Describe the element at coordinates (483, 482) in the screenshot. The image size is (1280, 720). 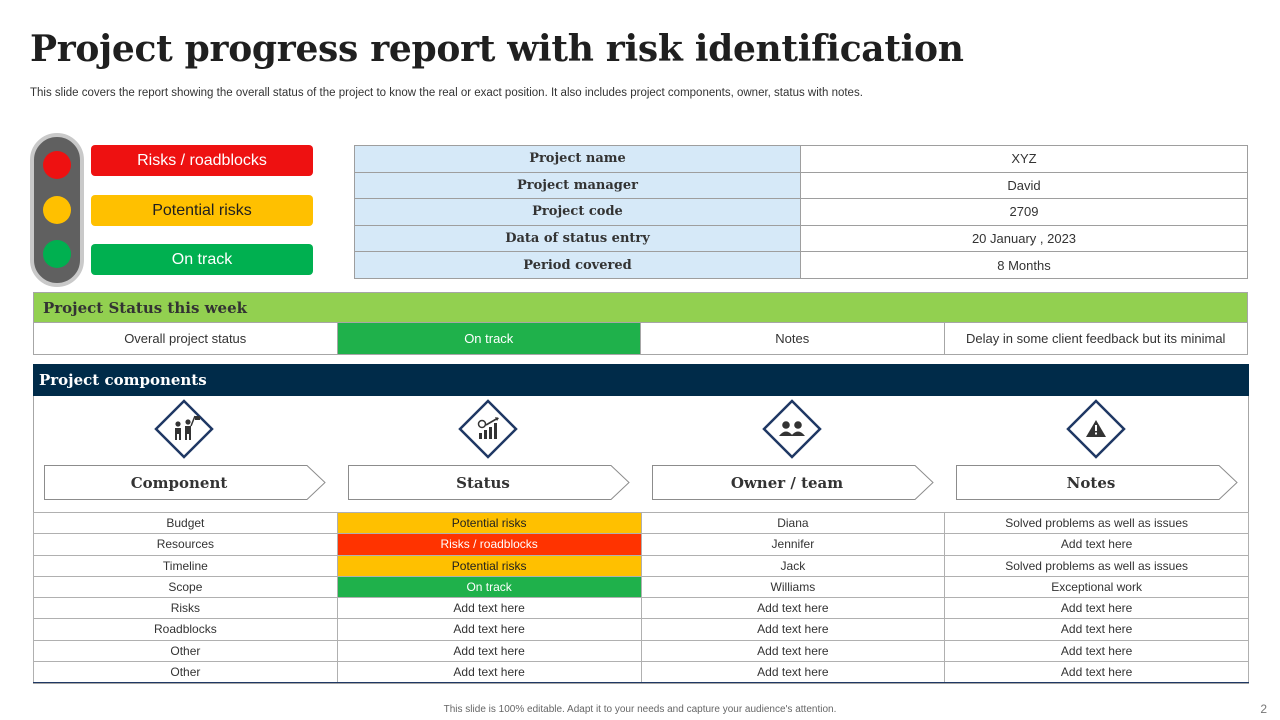
I see `column-header-status: Status` at that location.